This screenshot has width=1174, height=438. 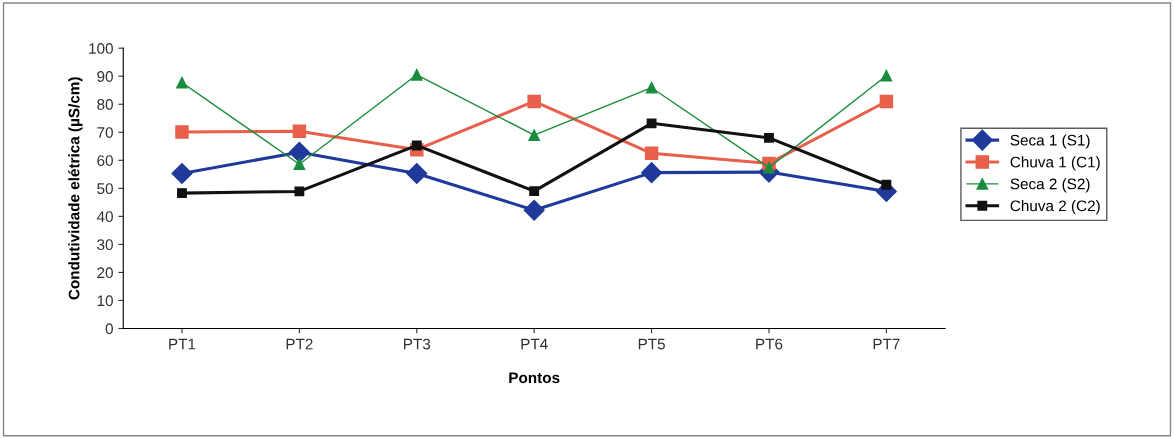 What do you see at coordinates (534, 344) in the screenshot?
I see `x-tick-label: PT4` at bounding box center [534, 344].